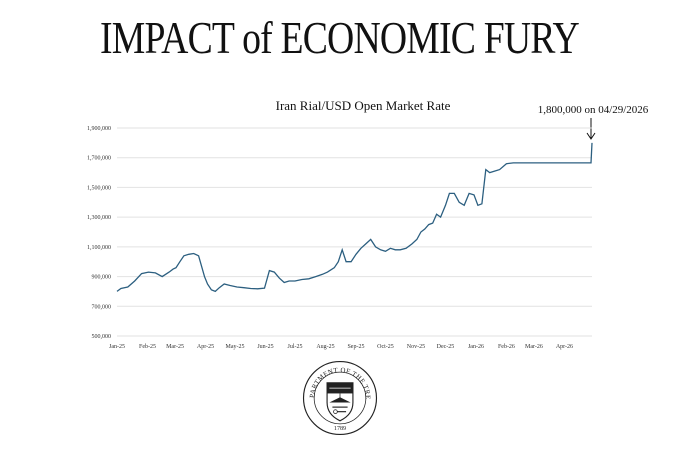 This screenshot has height=453, width=679. I want to click on headline: IMPACT of ECONOMIC FURY, so click(340, 37).